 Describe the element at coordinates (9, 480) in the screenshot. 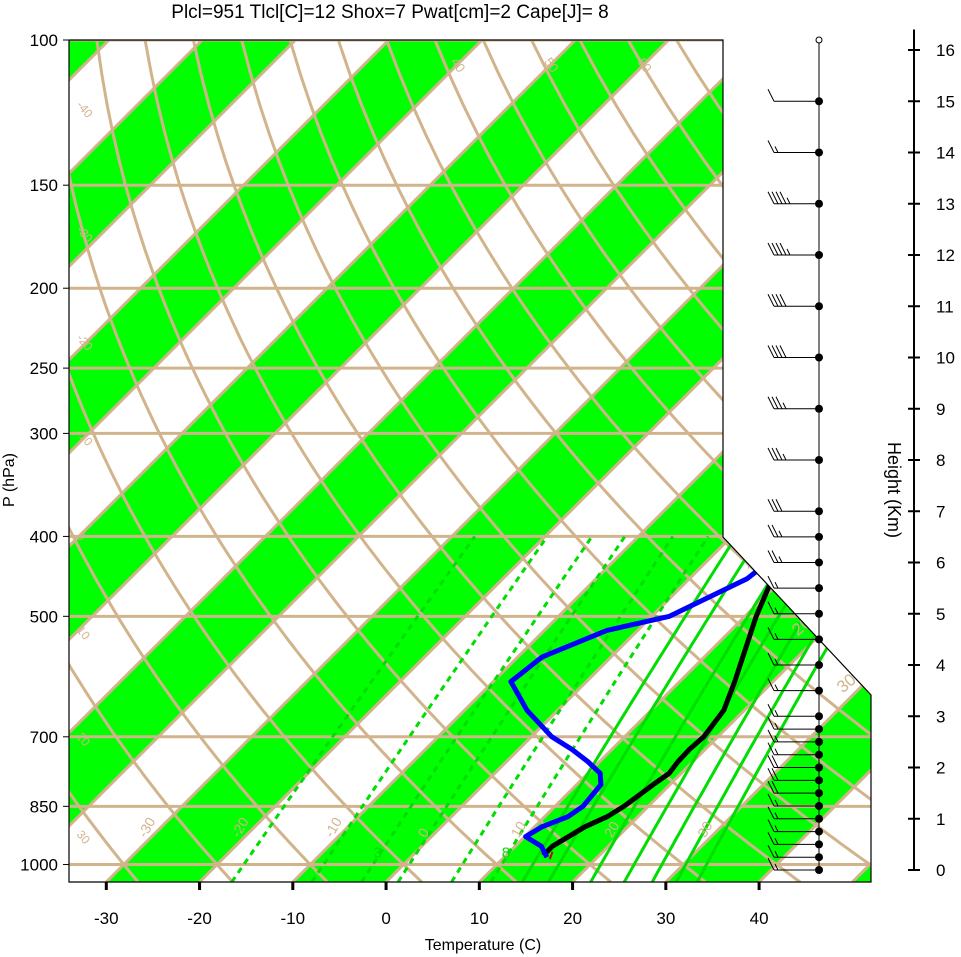

I see `y-axis-label: P (hPa)` at that location.